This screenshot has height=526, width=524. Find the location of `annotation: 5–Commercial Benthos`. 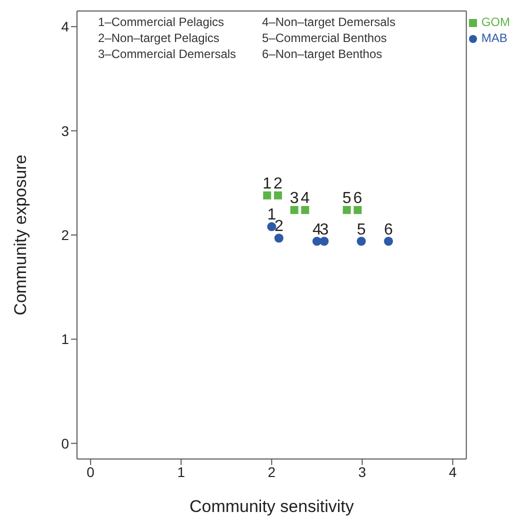

annotation: 5–Commercial Benthos is located at coordinates (325, 38).